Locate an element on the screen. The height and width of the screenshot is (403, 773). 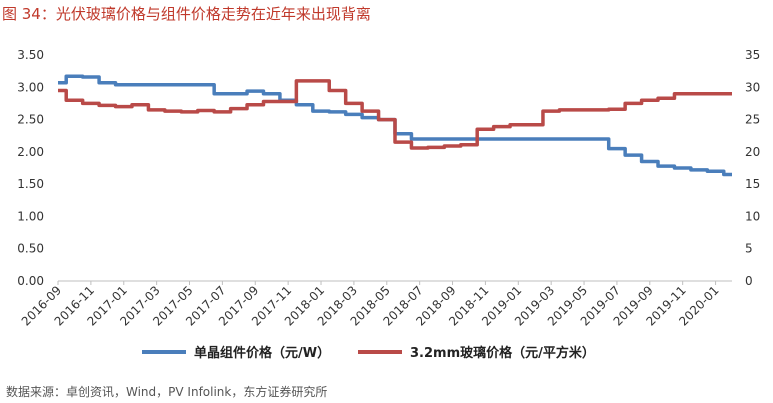
source-note: 数据来源：卓创资讯，Wind，PV Infolink，东方证券研究所 is located at coordinates (167, 392).